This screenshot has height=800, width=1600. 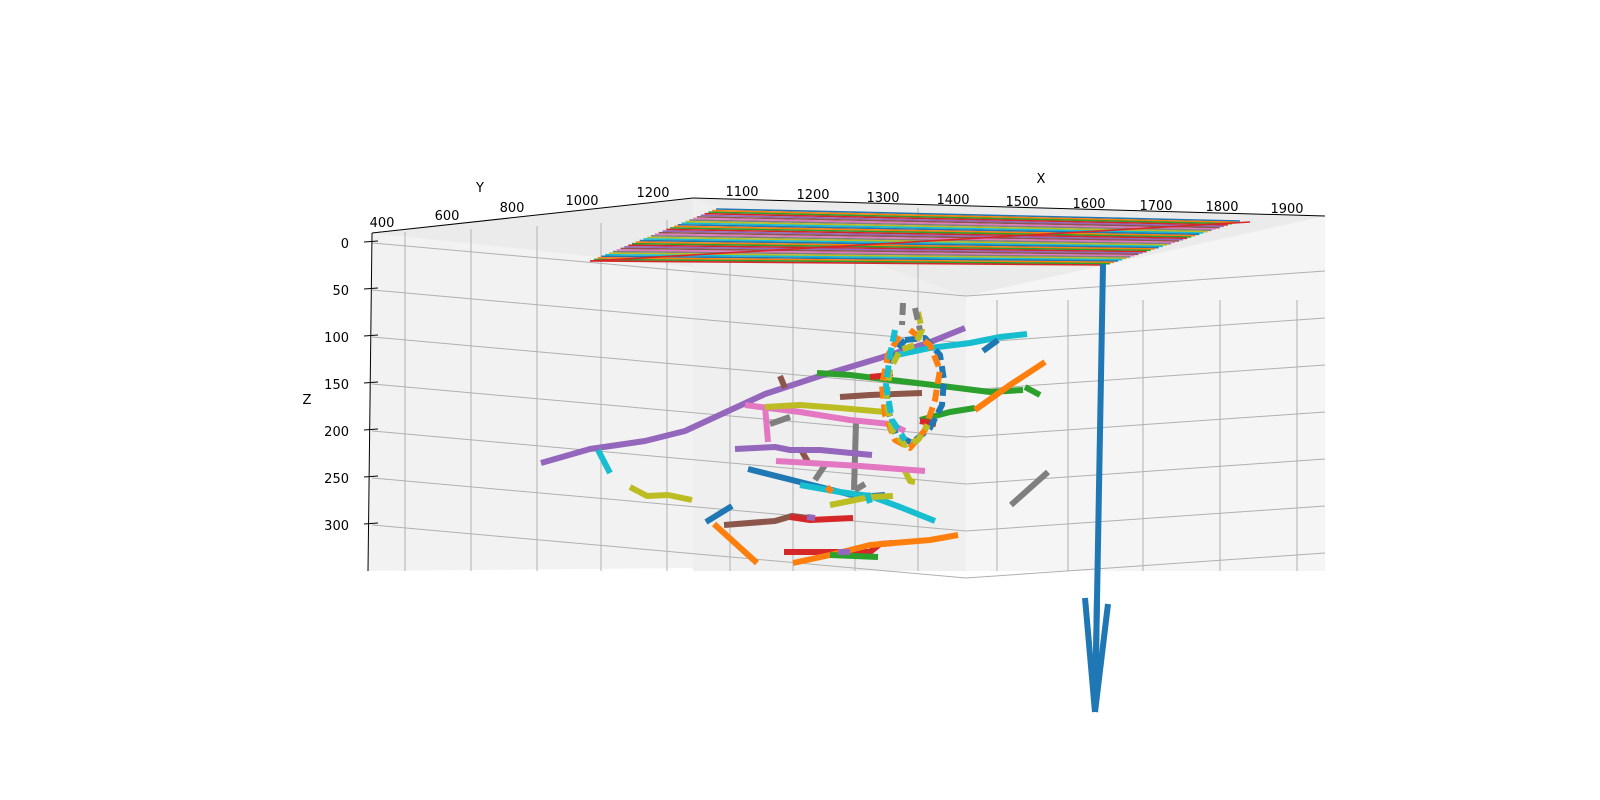 What do you see at coordinates (336, 385) in the screenshot?
I see `z-tick-label: 150` at bounding box center [336, 385].